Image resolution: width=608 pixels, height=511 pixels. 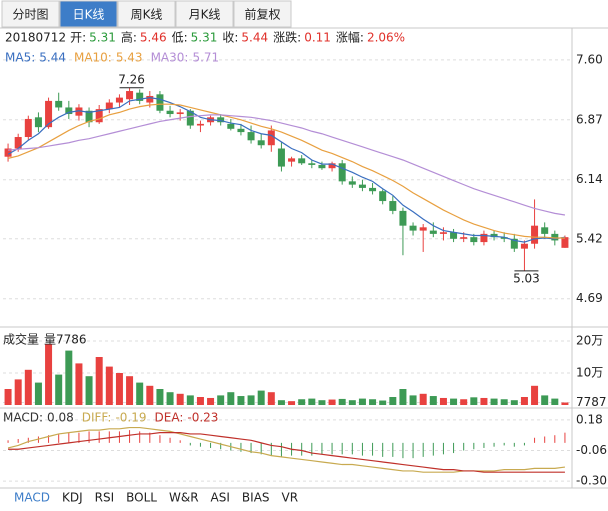 I want to click on legend-value: 7786, so click(x=71, y=340).